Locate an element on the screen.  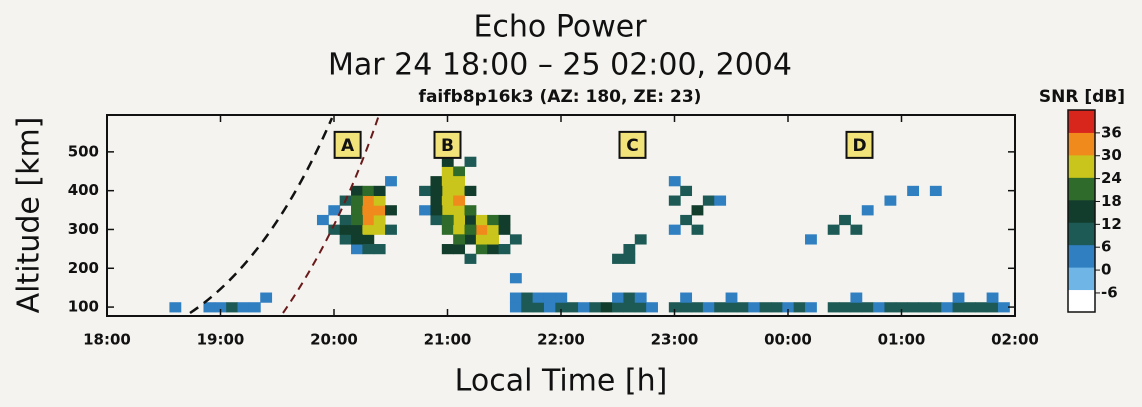
y-tick-label: 200 is located at coordinates (83, 268).